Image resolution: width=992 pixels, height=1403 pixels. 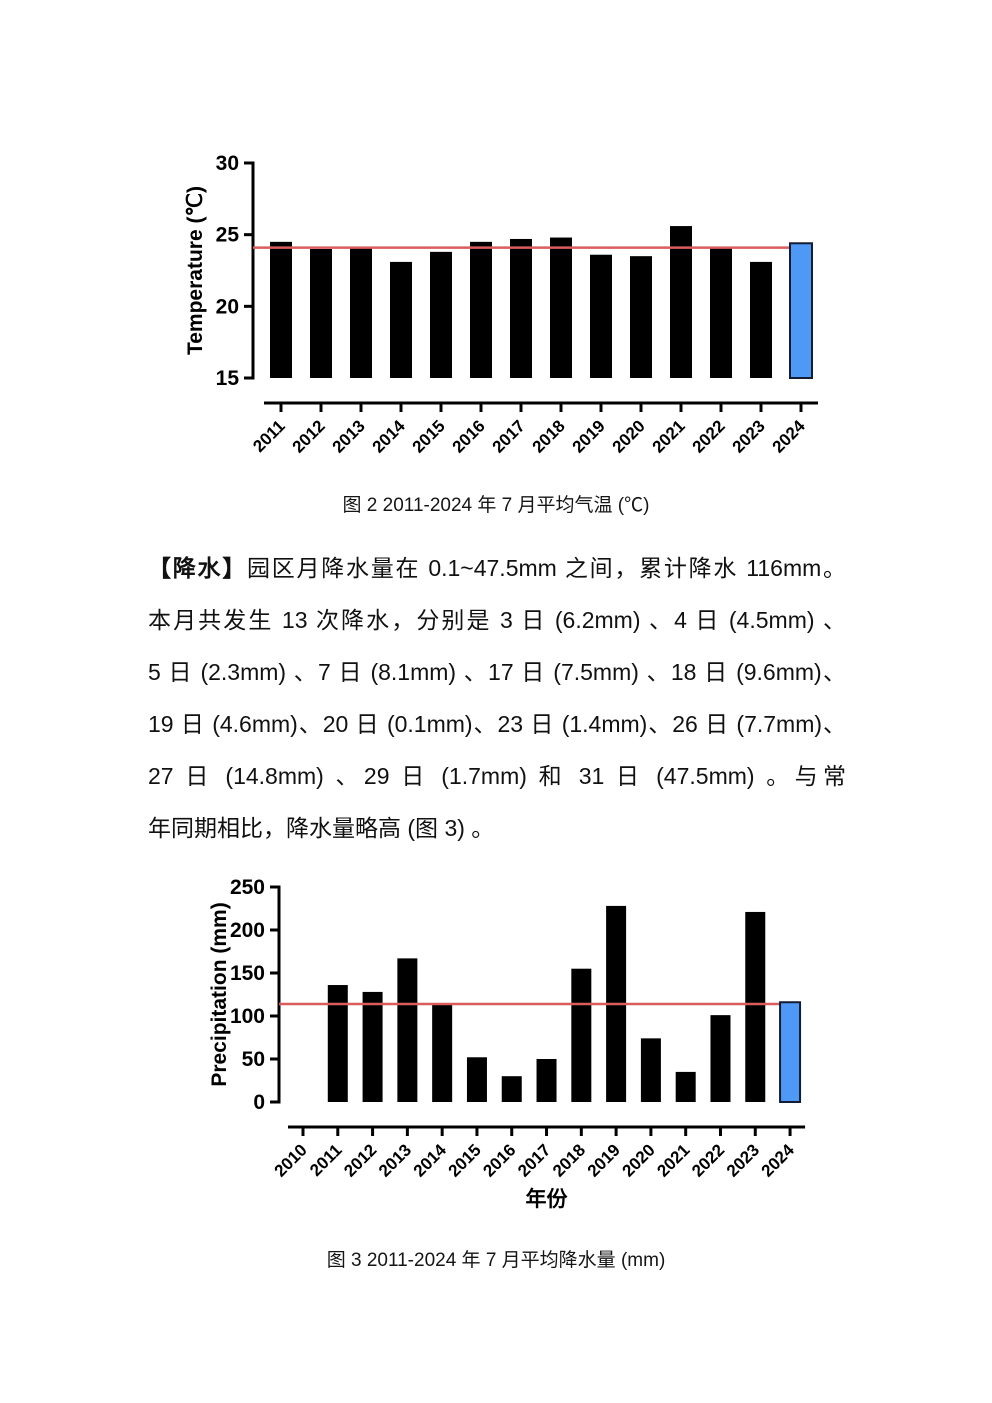 I want to click on paragraph-bold-label: 【降水】, so click(x=197, y=568).